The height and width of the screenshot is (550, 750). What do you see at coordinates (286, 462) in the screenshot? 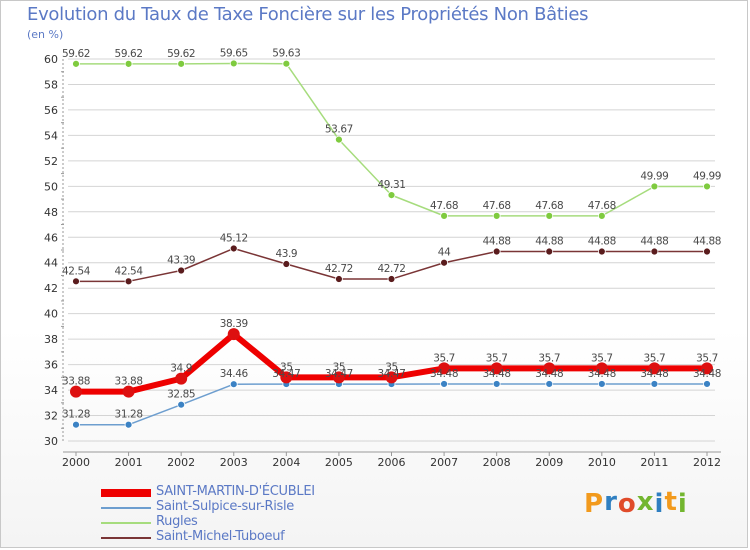
I see `x-tick-label: 2004` at bounding box center [286, 462].